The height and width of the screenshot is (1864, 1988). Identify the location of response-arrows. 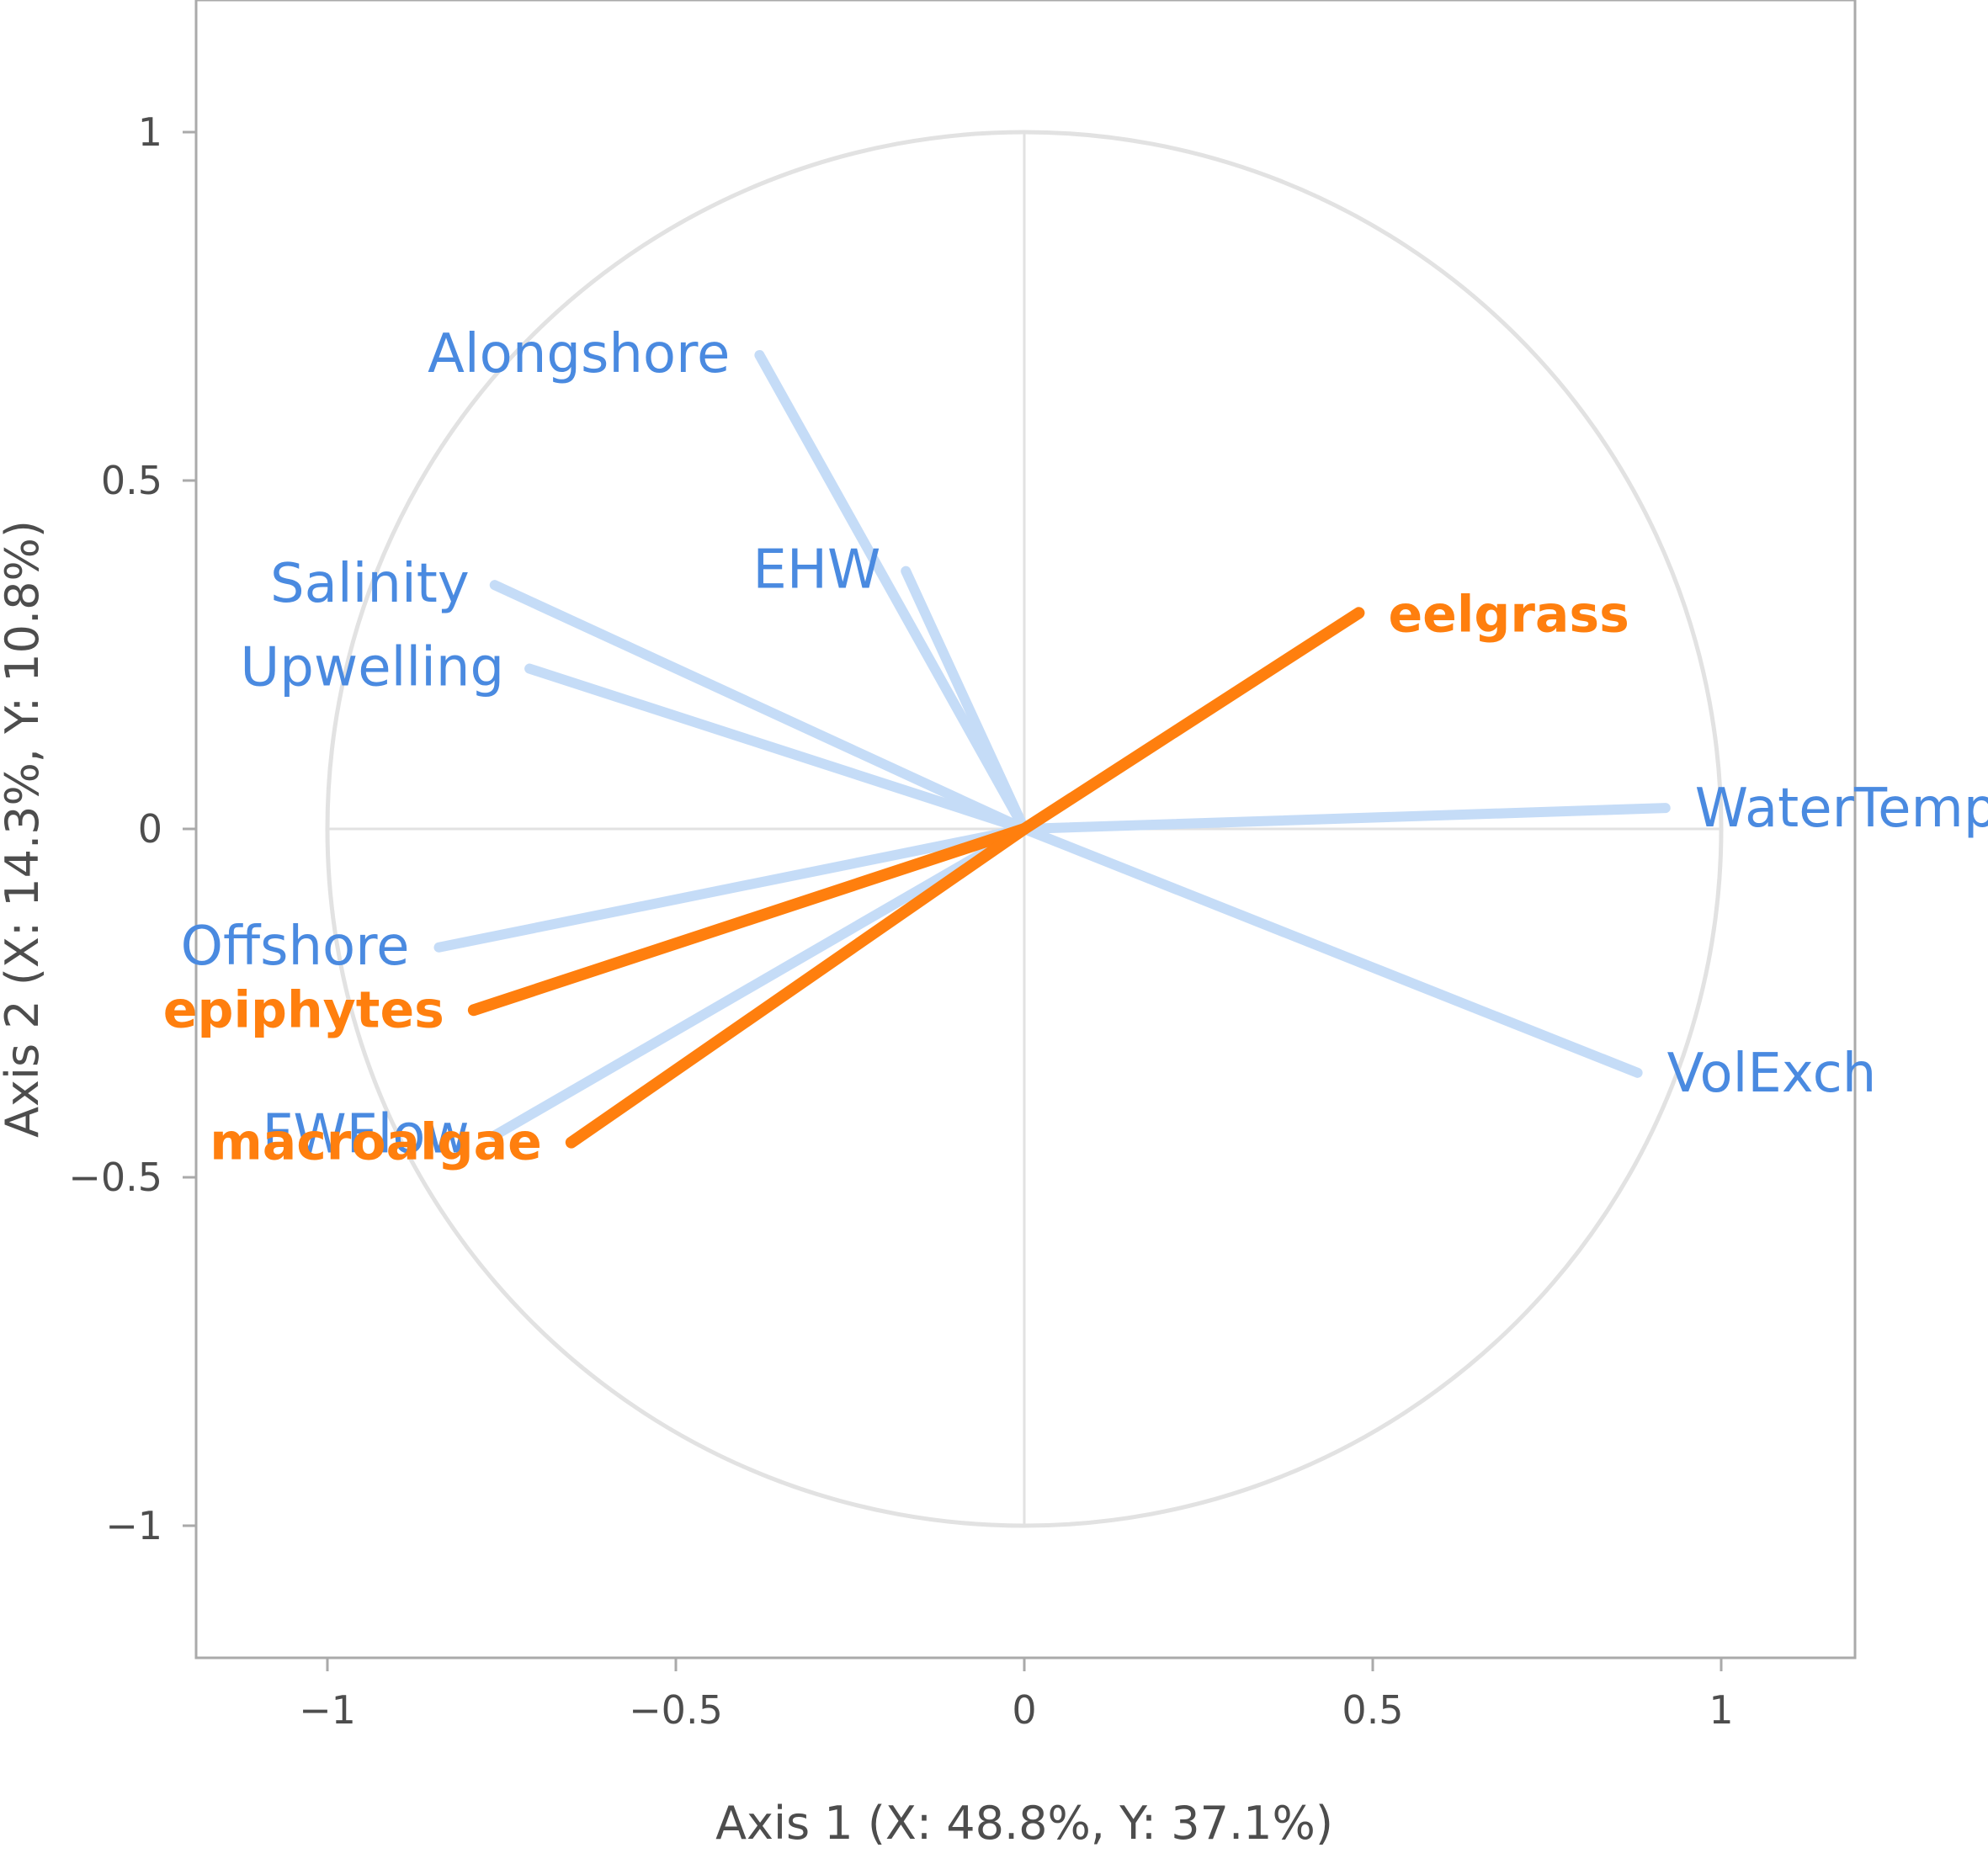
(916, 878).